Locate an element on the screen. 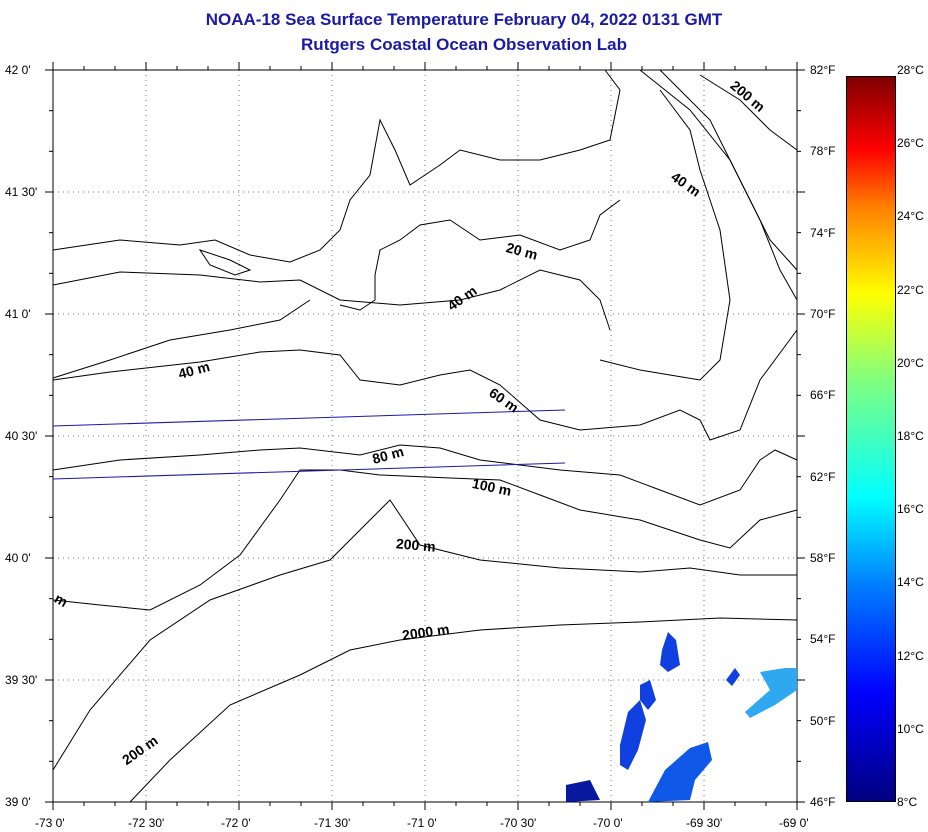  fahrenheit-label: 54°F is located at coordinates (823, 639).